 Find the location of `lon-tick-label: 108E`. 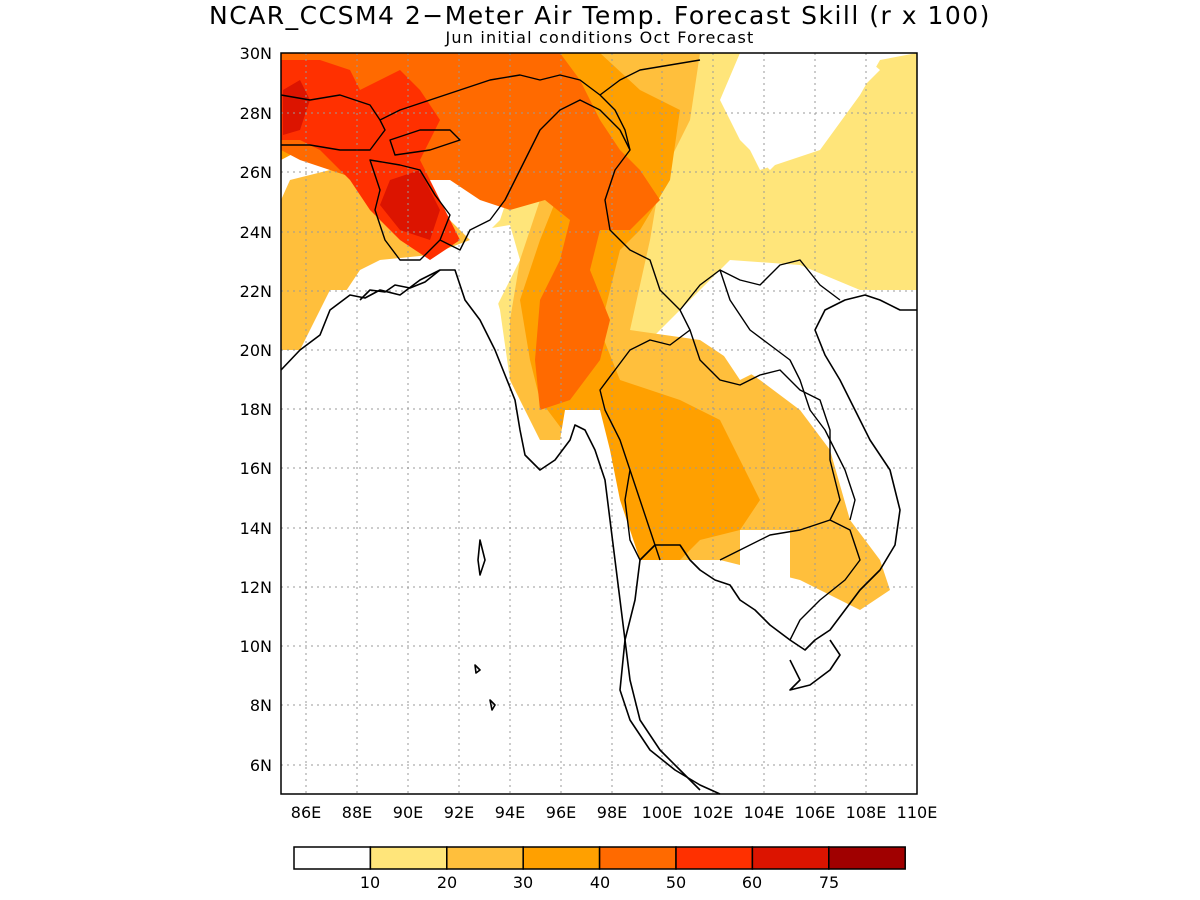

lon-tick-label: 108E is located at coordinates (866, 812).